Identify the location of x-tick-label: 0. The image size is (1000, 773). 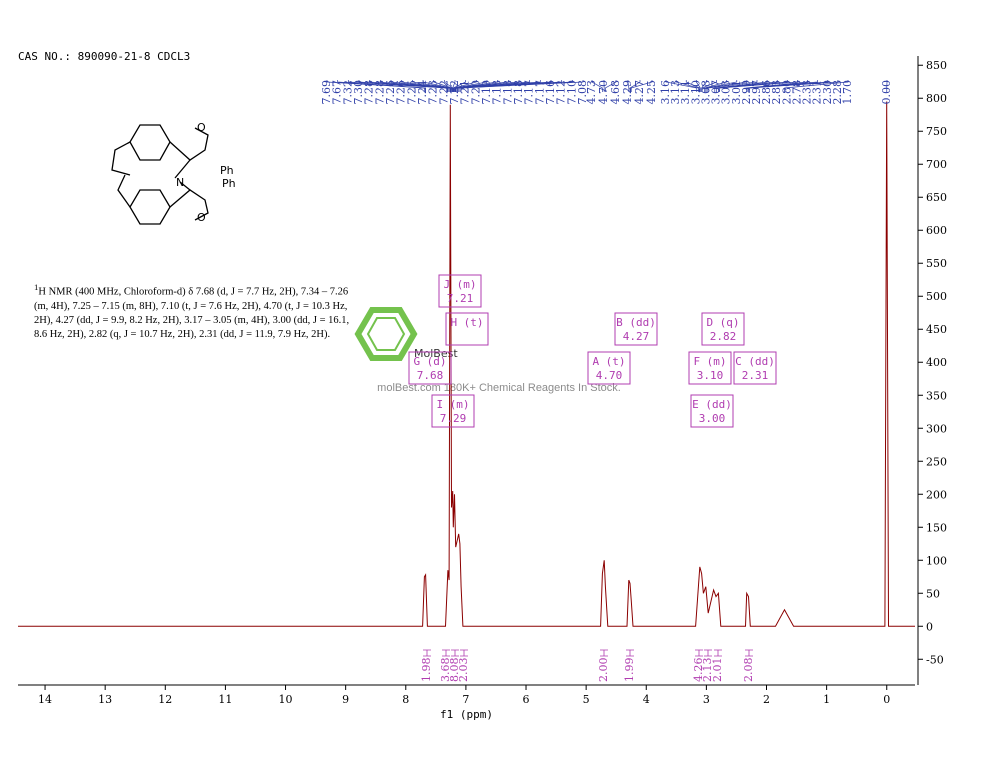
(886, 699).